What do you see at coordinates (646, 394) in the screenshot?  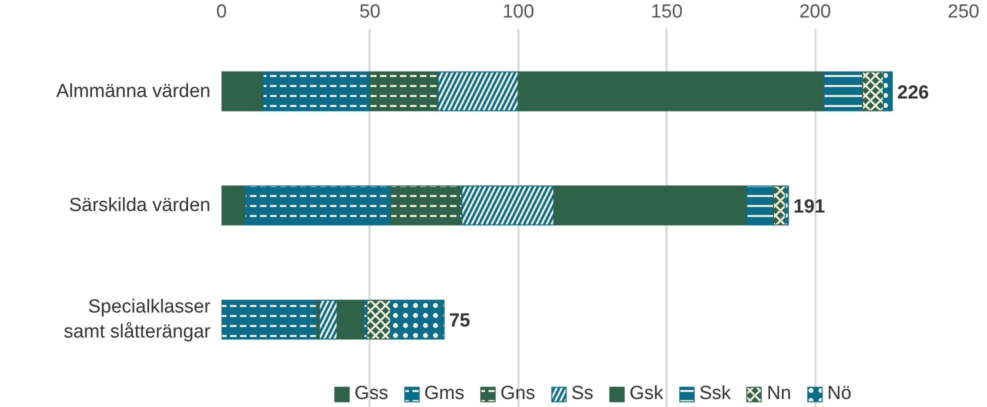 I see `legend-label: Gsk` at bounding box center [646, 394].